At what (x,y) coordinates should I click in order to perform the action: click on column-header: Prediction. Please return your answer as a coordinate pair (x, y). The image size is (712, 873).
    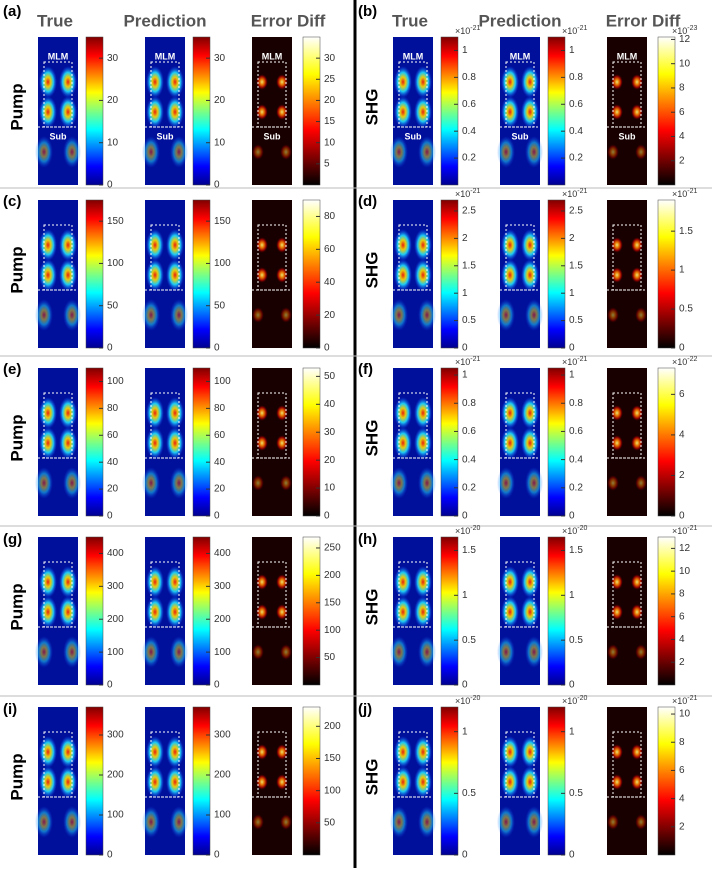
    Looking at the image, I should click on (164, 20).